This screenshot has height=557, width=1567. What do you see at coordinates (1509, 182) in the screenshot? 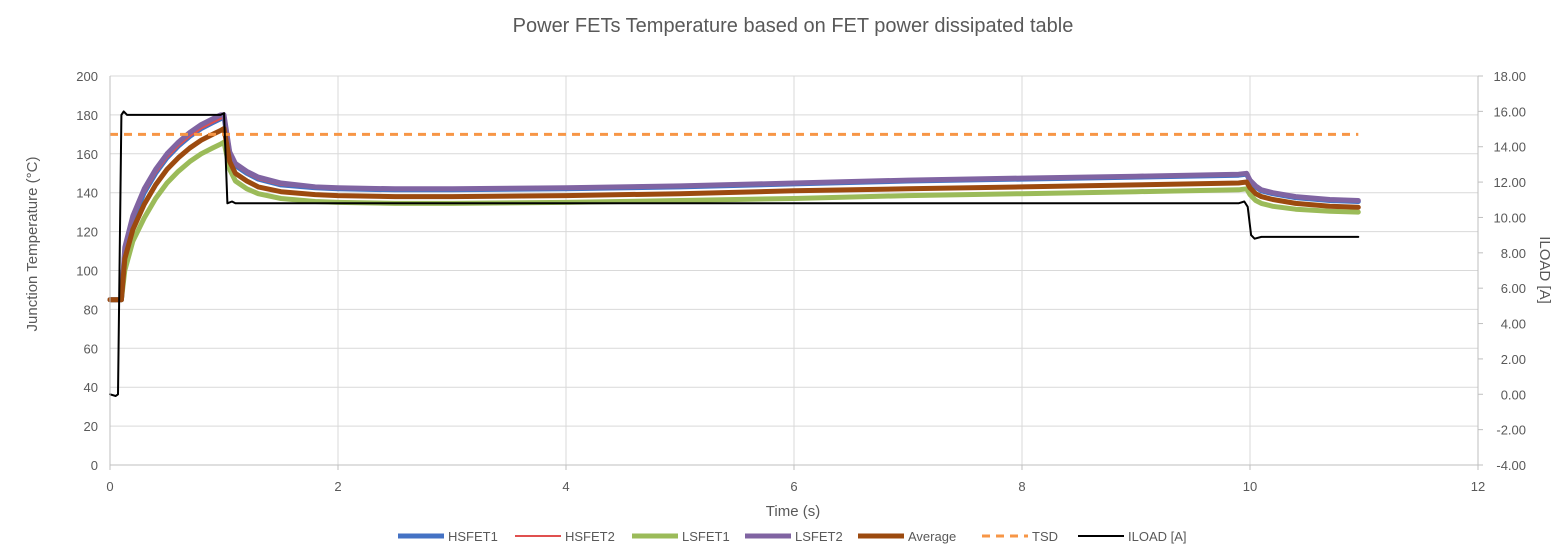
I see `y2-tick-label: 12.00` at bounding box center [1509, 182].